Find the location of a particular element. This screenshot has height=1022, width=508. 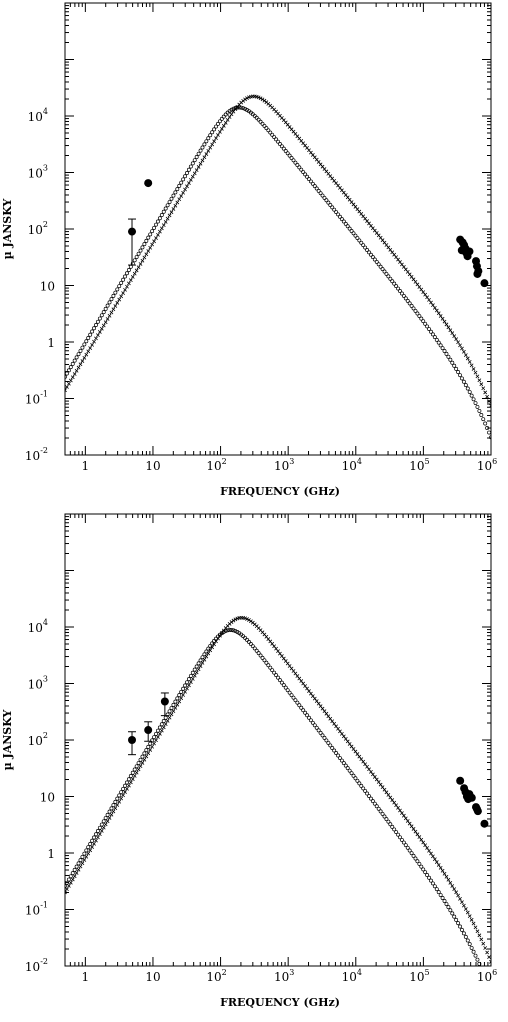

y-axis-title: µ JANSKY is located at coordinates (7, 739).